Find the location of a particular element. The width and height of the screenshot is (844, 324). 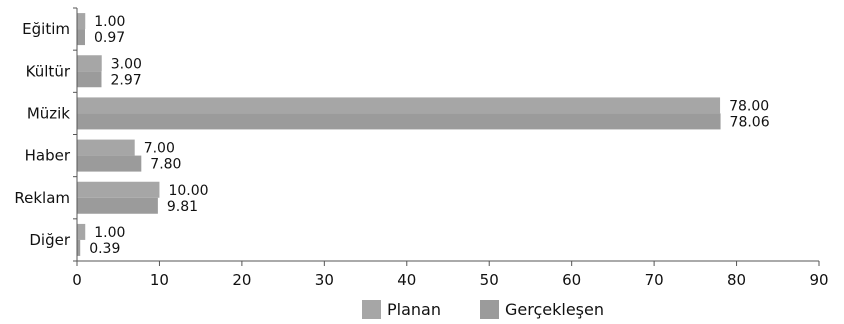

legend: Planan Gerçekleşen is located at coordinates (422, 309).